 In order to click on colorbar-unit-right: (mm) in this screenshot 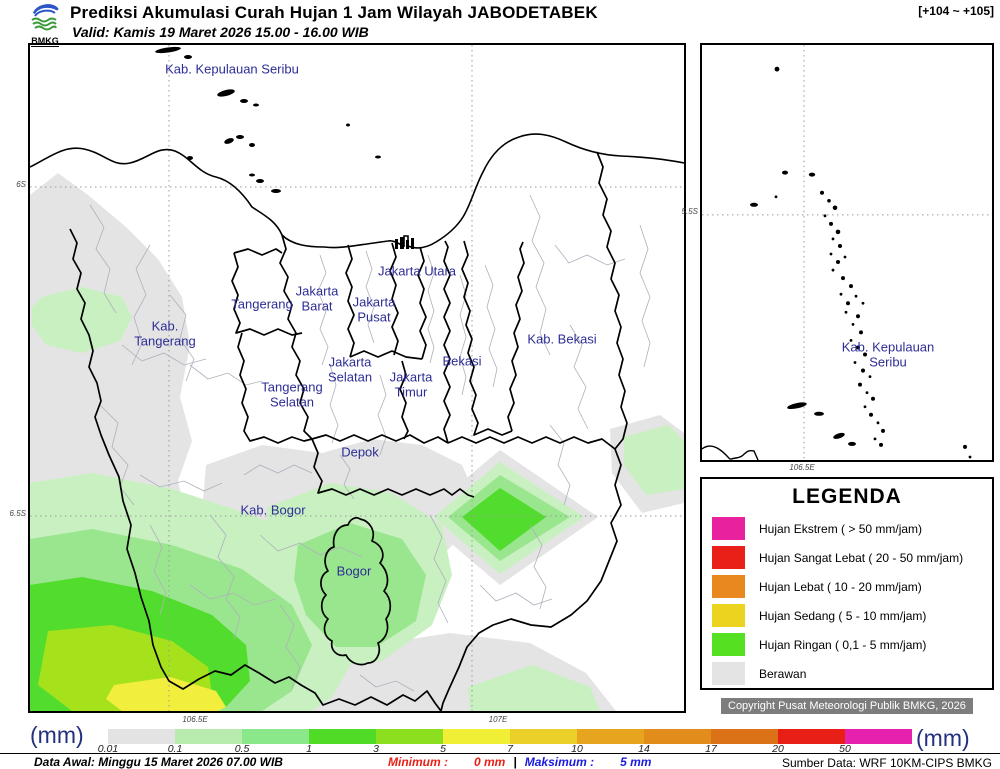, I will do `click(943, 738)`.